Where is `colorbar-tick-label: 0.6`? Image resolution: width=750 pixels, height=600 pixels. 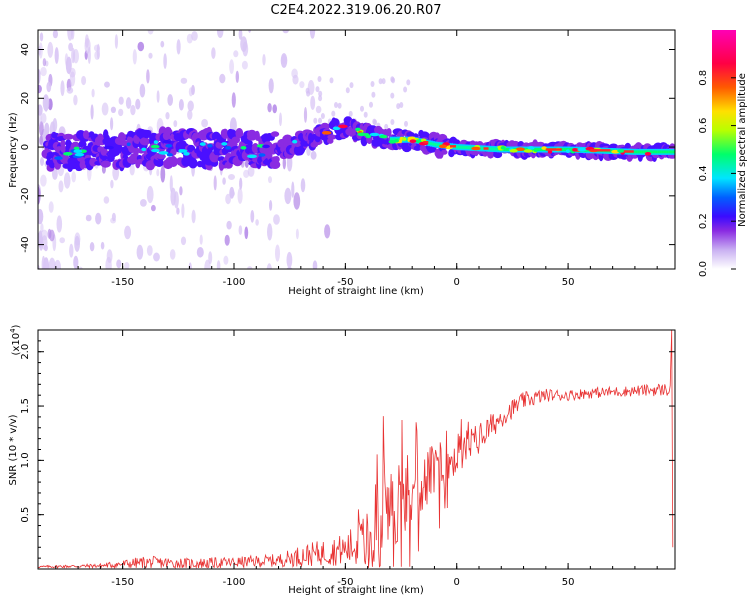
colorbar-tick-label: 0.6 is located at coordinates (703, 126).